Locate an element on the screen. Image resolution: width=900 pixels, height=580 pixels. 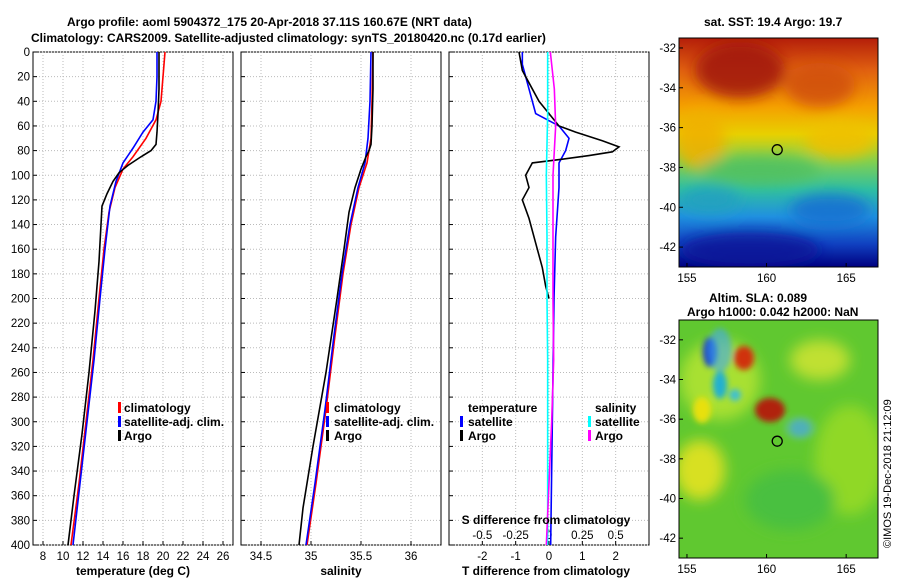
y-tick-label: 160 is located at coordinates (20, 250).